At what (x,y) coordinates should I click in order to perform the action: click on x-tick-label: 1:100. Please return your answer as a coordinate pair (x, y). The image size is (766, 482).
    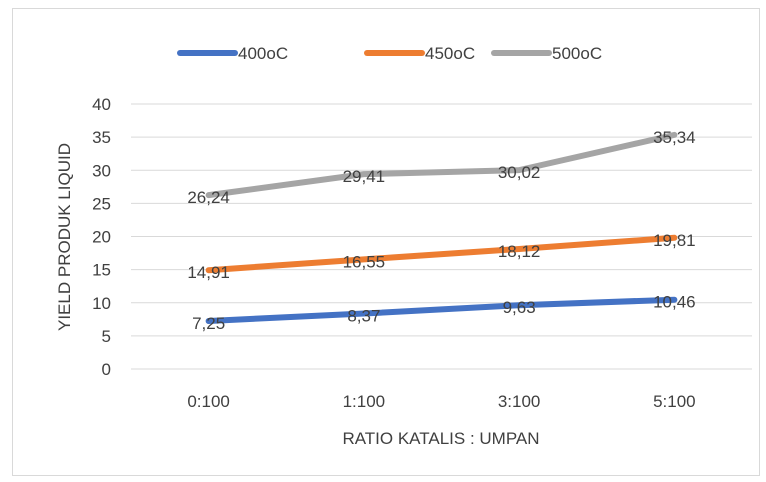
    Looking at the image, I should click on (364, 401).